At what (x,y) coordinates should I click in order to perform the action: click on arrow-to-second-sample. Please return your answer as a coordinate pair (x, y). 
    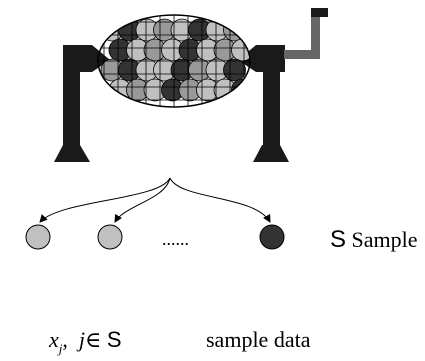
    Looking at the image, I should click on (142, 200).